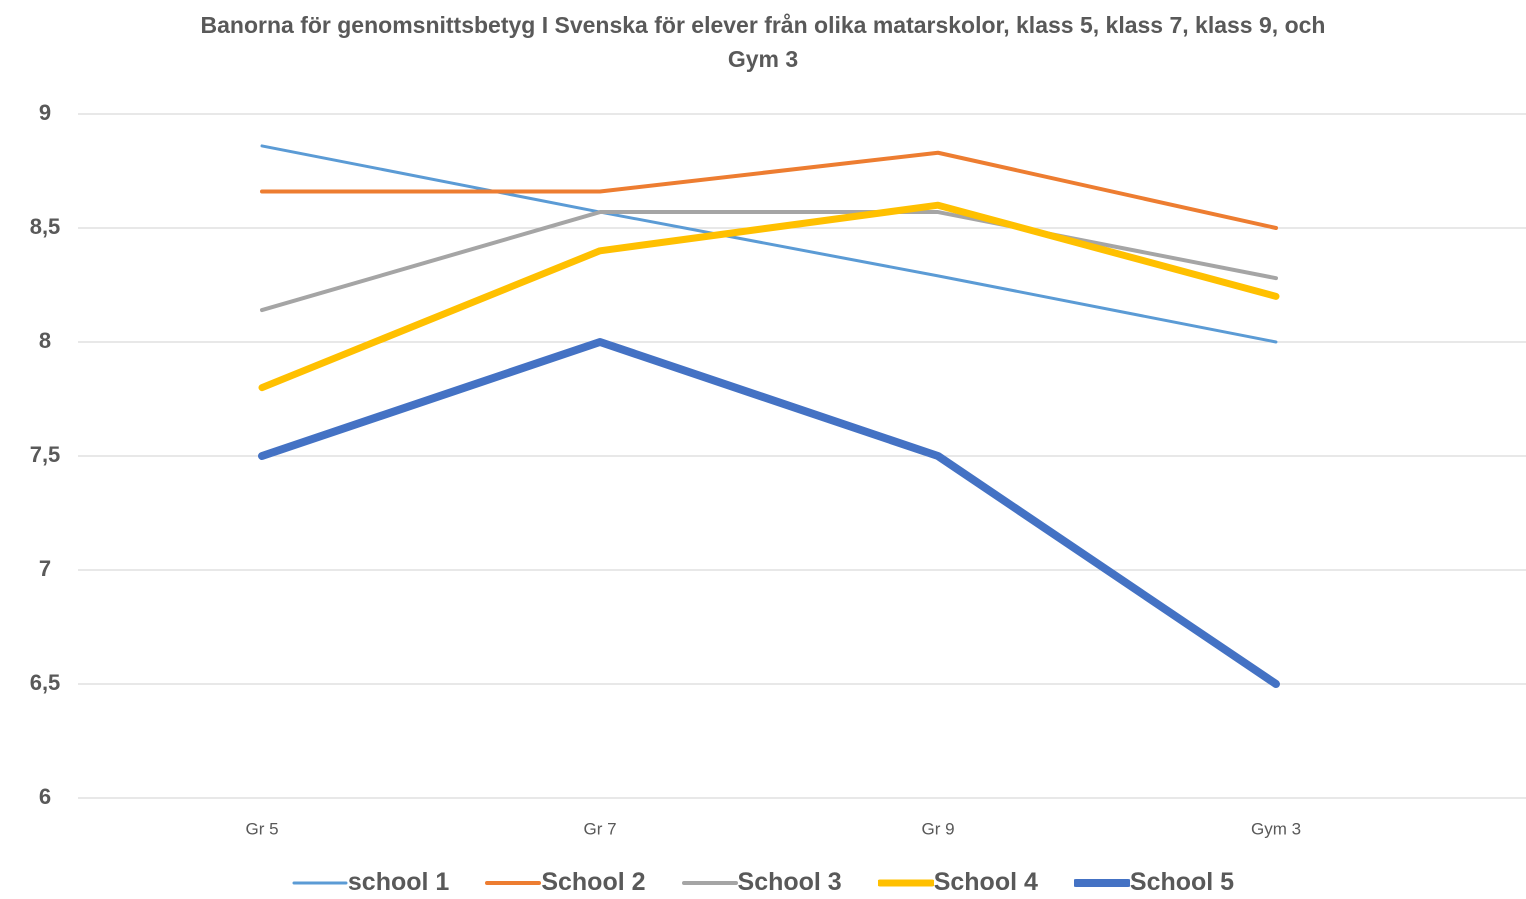 The width and height of the screenshot is (1526, 899). Describe the element at coordinates (398, 882) in the screenshot. I see `legend-label: school 1` at that location.